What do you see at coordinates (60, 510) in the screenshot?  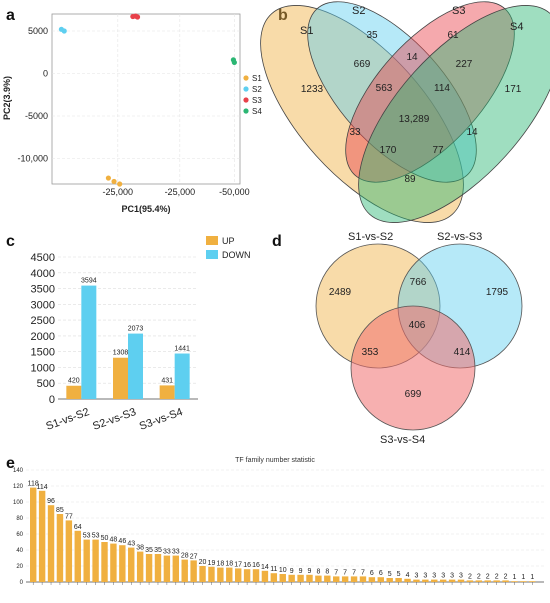 I see `tf-bar-value-label: 85` at bounding box center [60, 510].